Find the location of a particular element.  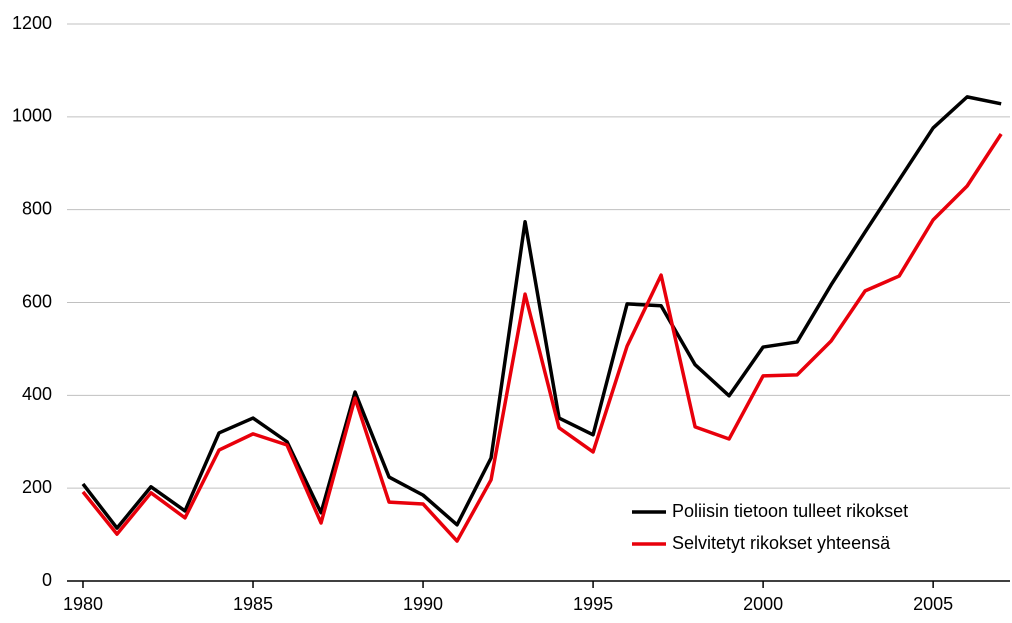

x-tick-label: 1980 is located at coordinates (83, 604).